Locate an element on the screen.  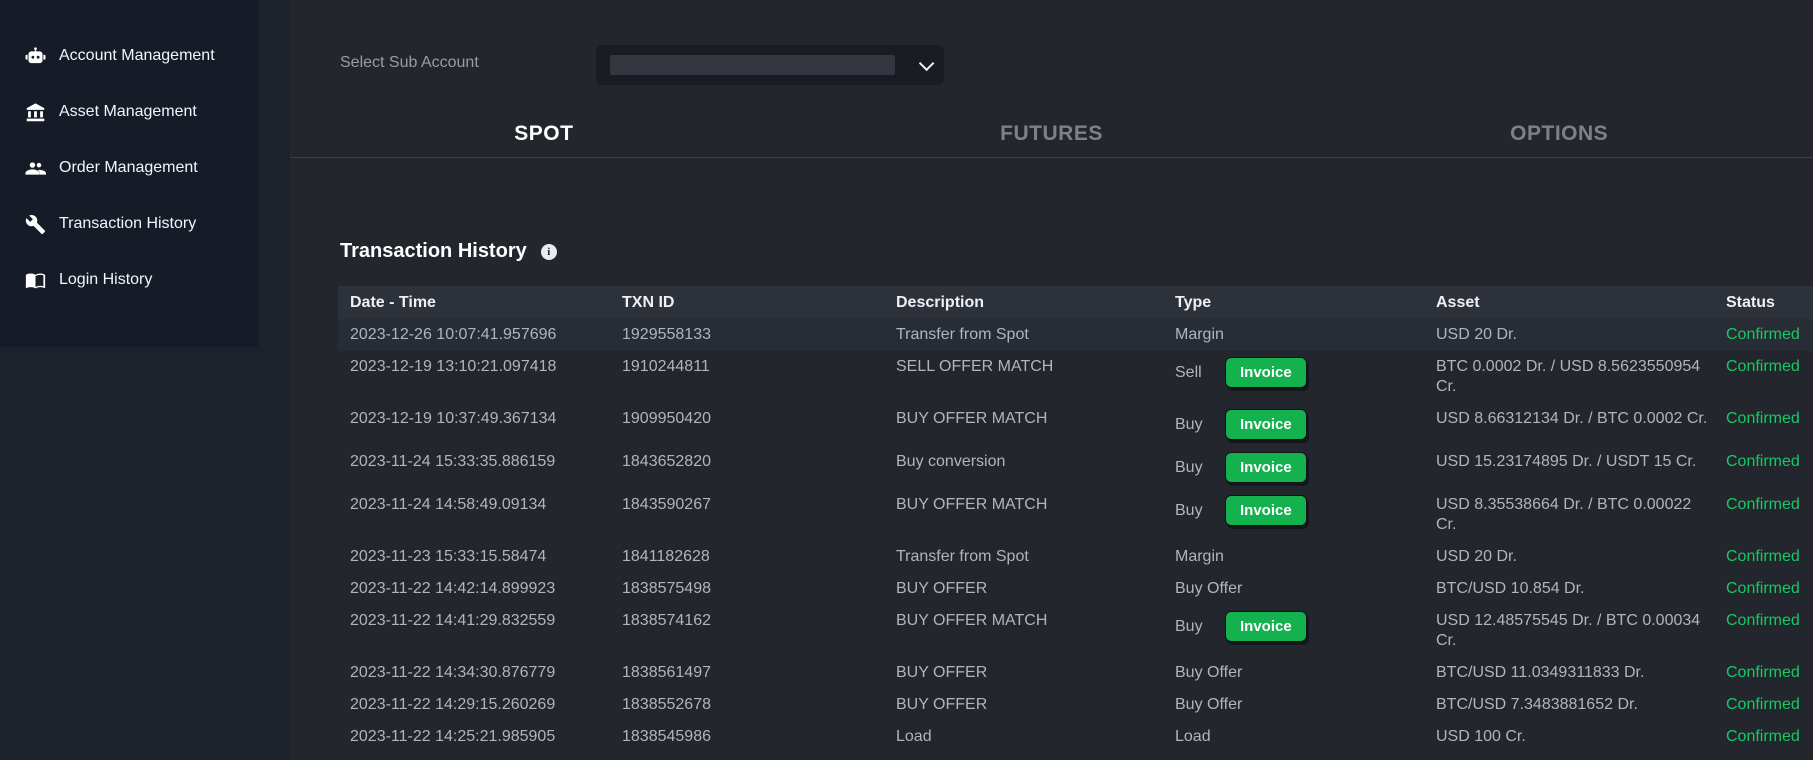
sidebar-item-login-history: Login History is located at coordinates (129, 280).